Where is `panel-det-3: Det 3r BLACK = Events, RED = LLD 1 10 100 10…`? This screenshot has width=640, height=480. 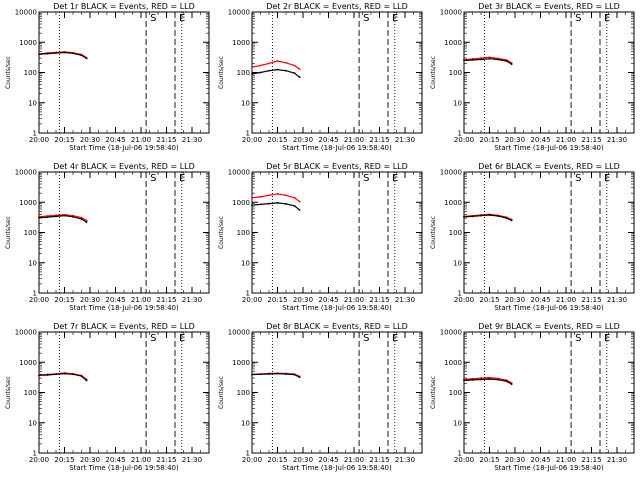
panel-det-3: Det 3r BLACK = Events, RED = LLD 1 10 100 10… is located at coordinates (532, 77).